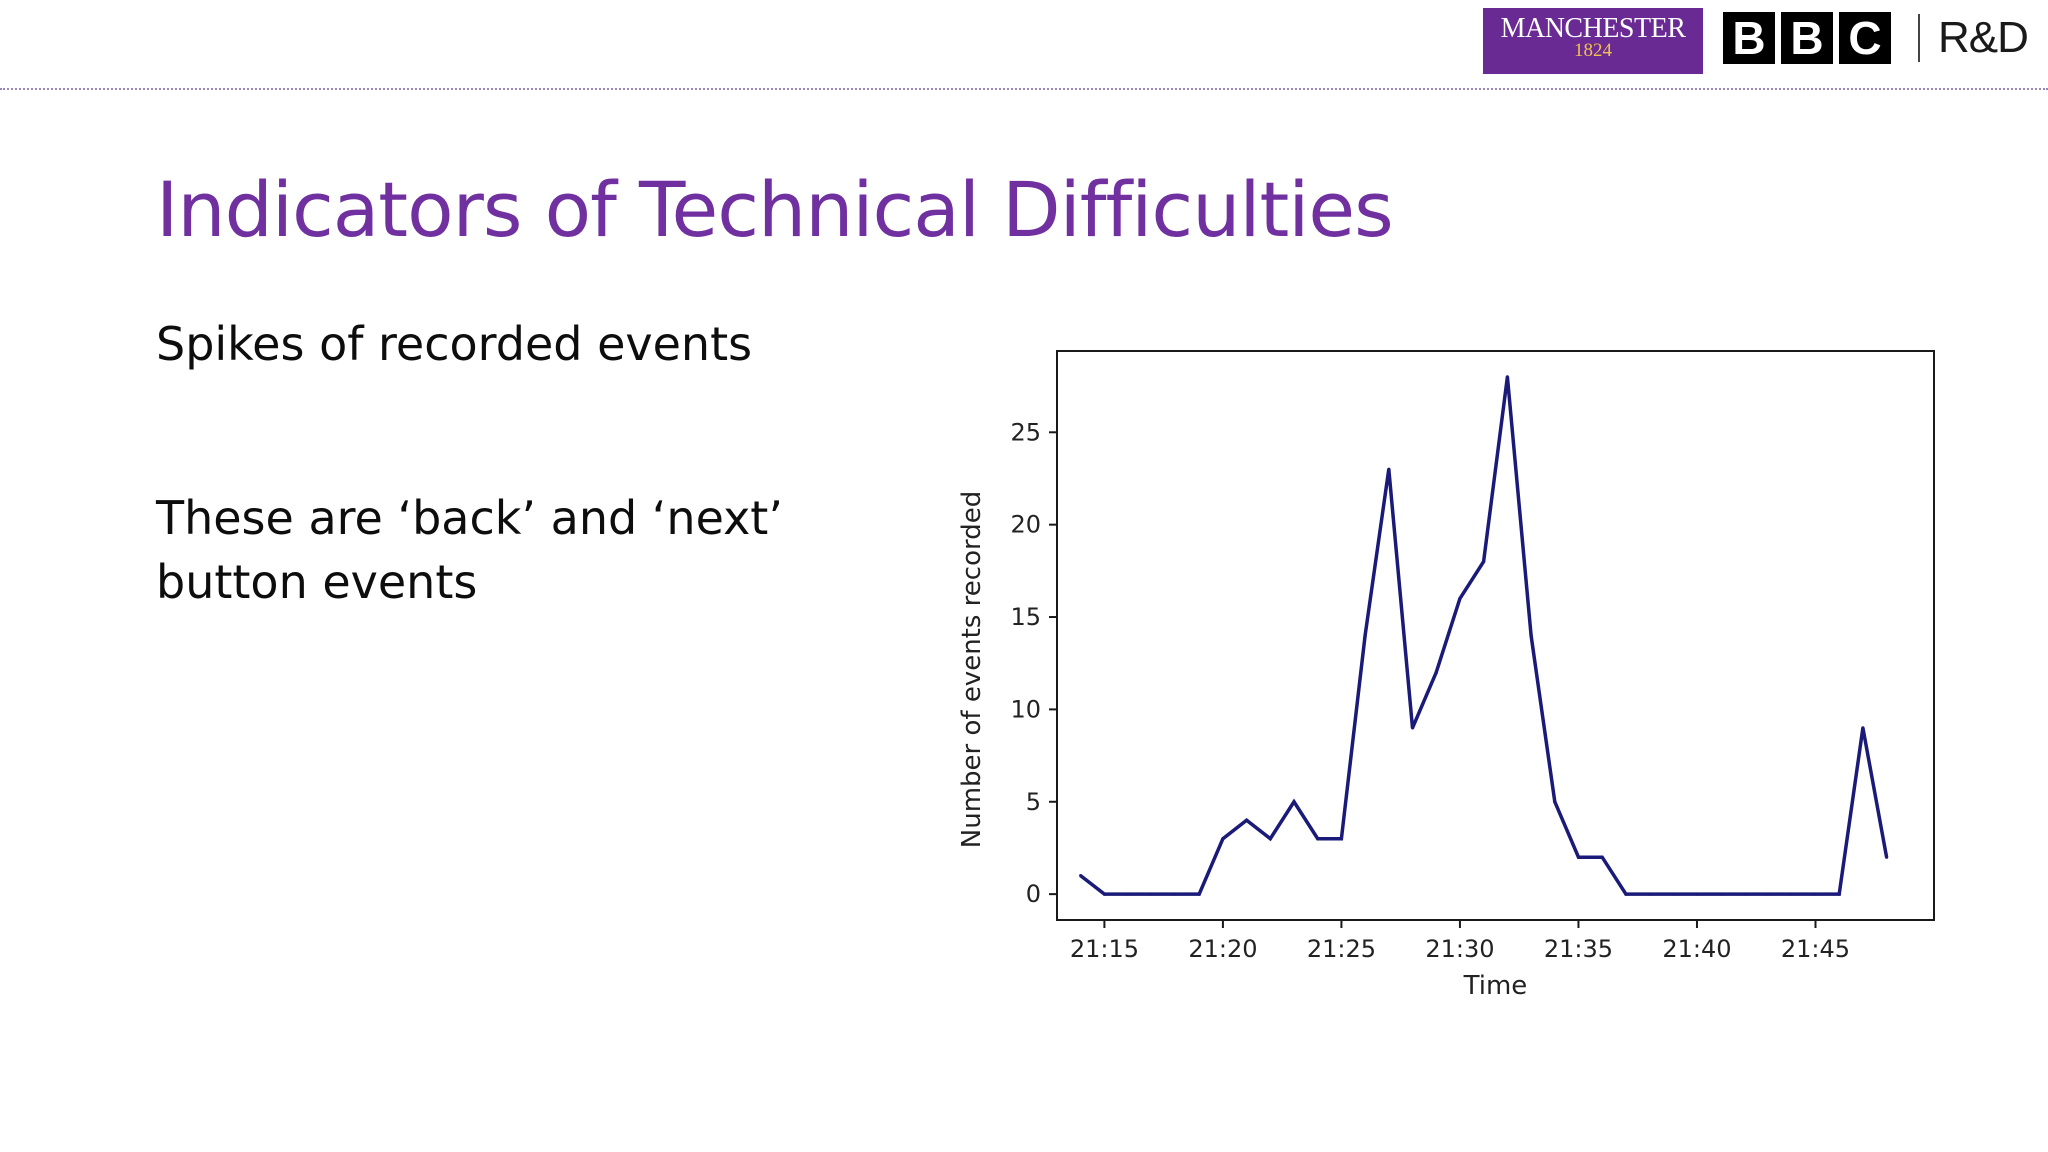 The image size is (2048, 1152). I want to click on logo-divider, so click(1919, 38).